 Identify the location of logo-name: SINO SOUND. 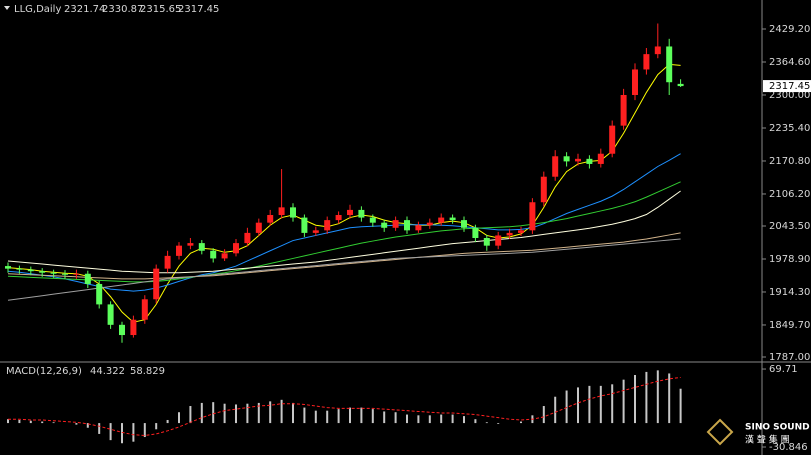
(777, 428).